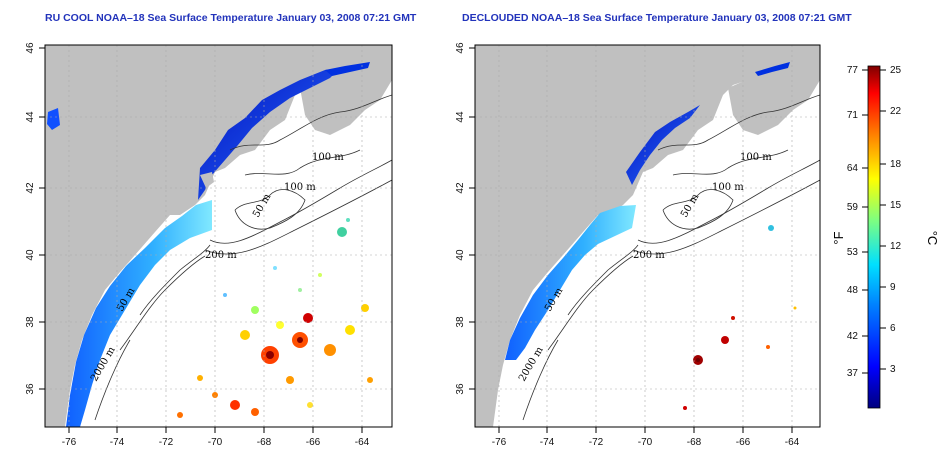  I want to click on colorbar-f-tick: 77, so click(853, 70).